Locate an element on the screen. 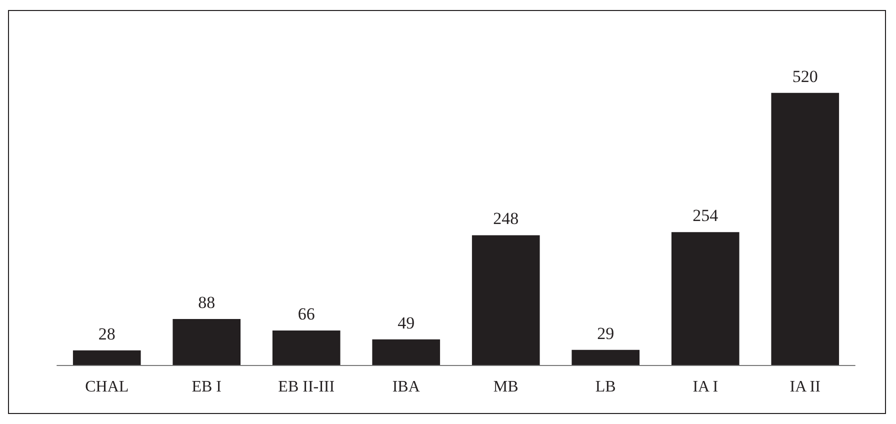 The image size is (896, 424). x-tick-label: IBA is located at coordinates (406, 387).